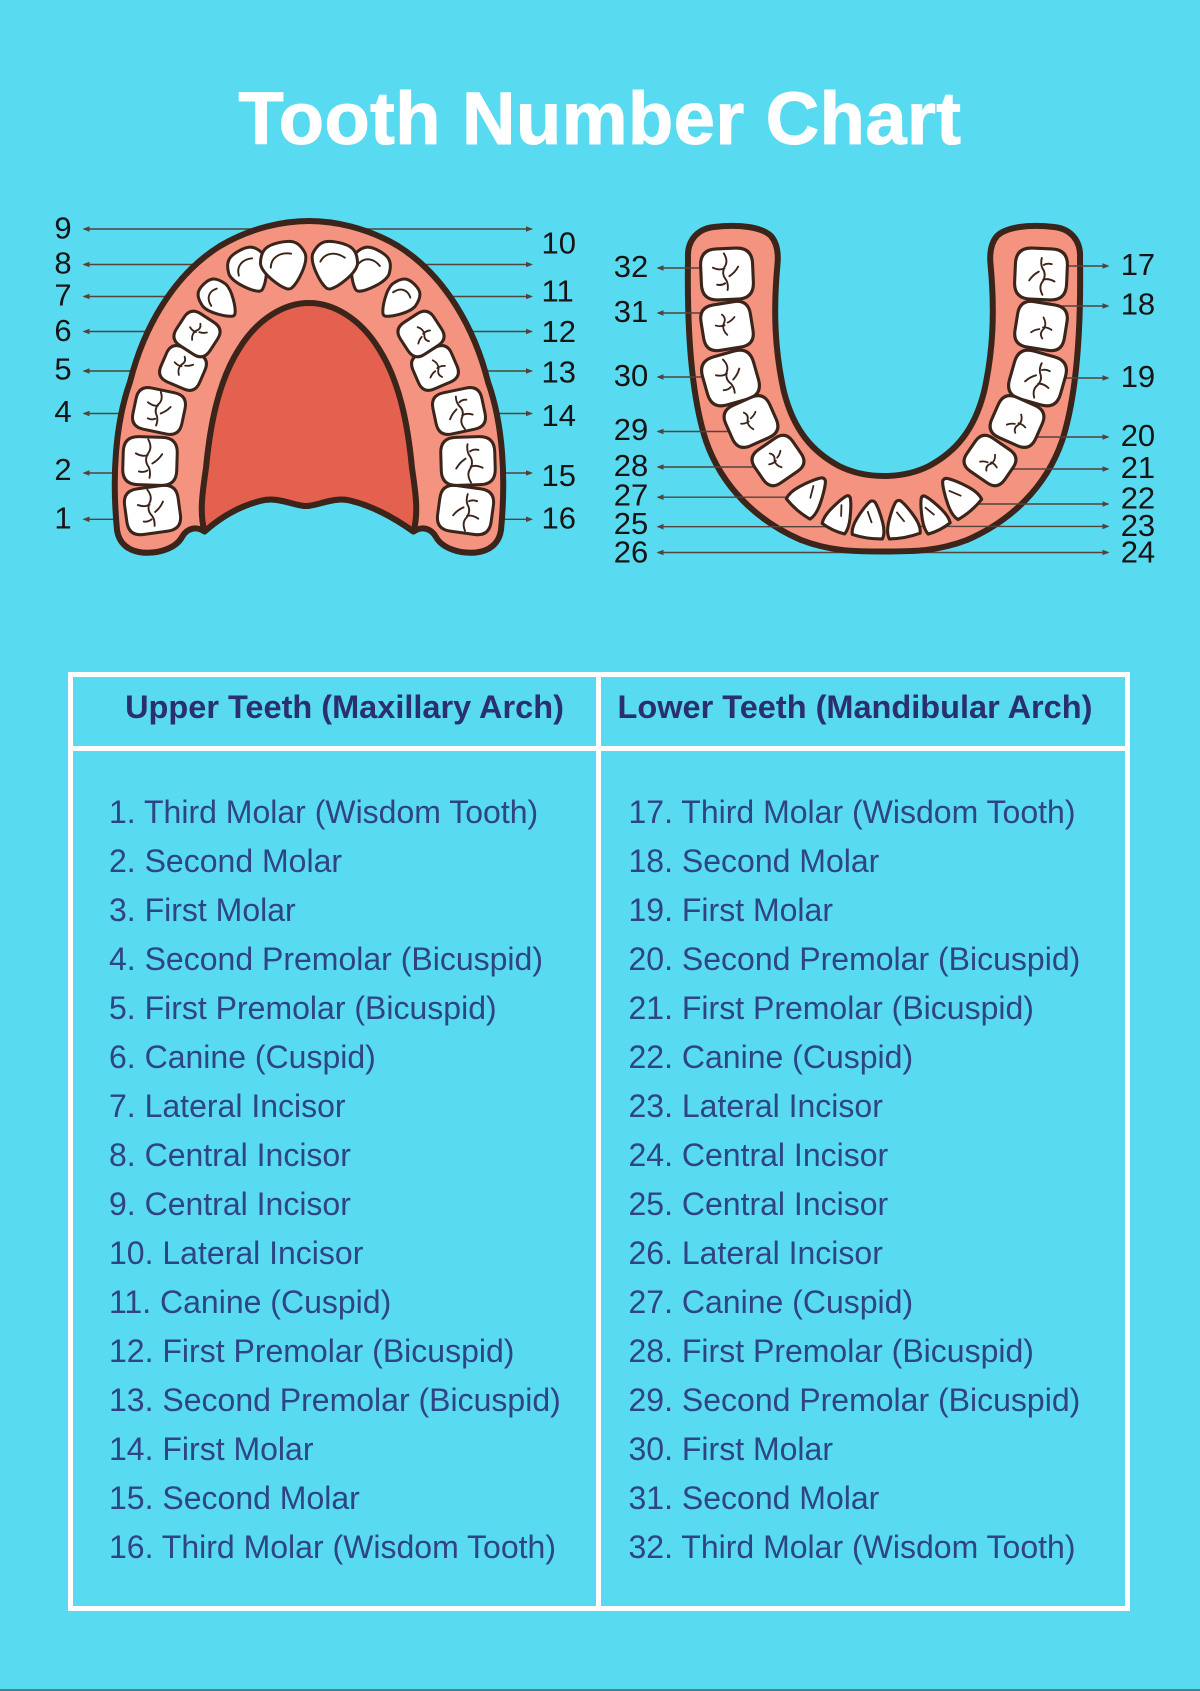 This screenshot has width=1200, height=1691. I want to click on svg-text: 16, so click(559, 518).